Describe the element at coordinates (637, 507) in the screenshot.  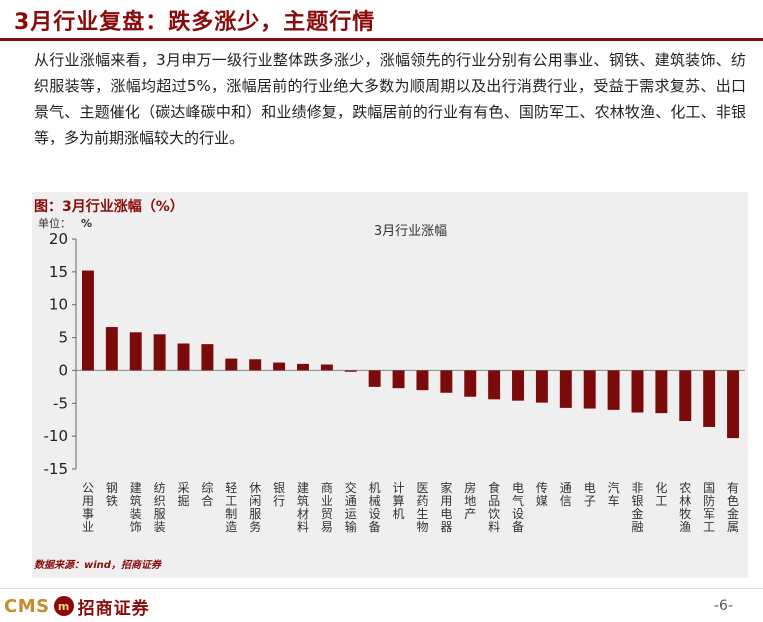
I see `x-category-label: 非银金融` at that location.